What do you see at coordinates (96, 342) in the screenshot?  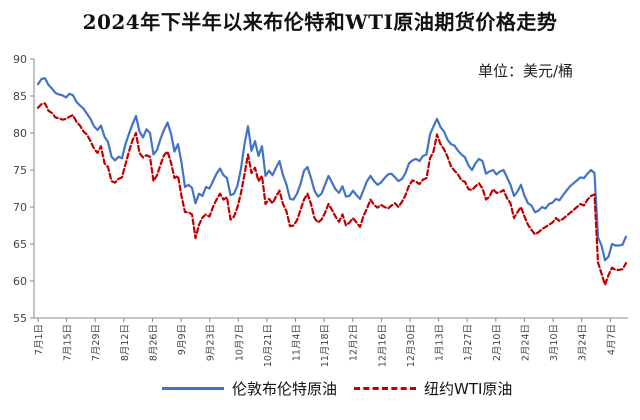 I see `x-tick-label: 7月29日` at bounding box center [96, 342].